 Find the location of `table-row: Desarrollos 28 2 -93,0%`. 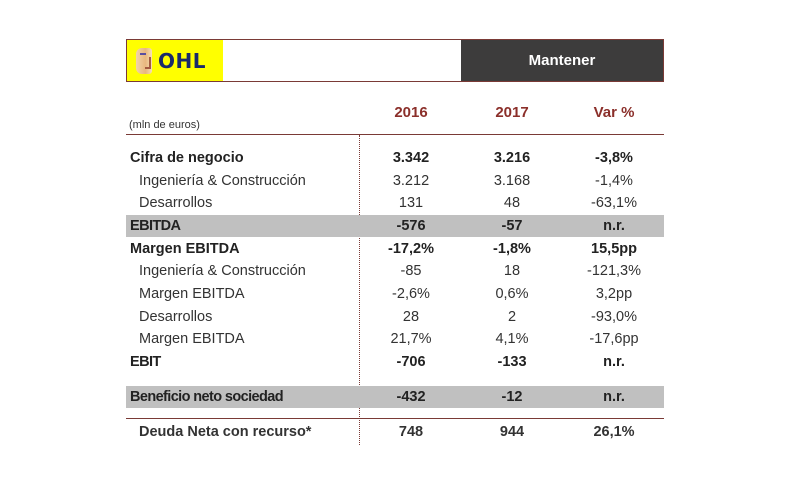

table-row: Desarrollos 28 2 -93,0% is located at coordinates (395, 317).